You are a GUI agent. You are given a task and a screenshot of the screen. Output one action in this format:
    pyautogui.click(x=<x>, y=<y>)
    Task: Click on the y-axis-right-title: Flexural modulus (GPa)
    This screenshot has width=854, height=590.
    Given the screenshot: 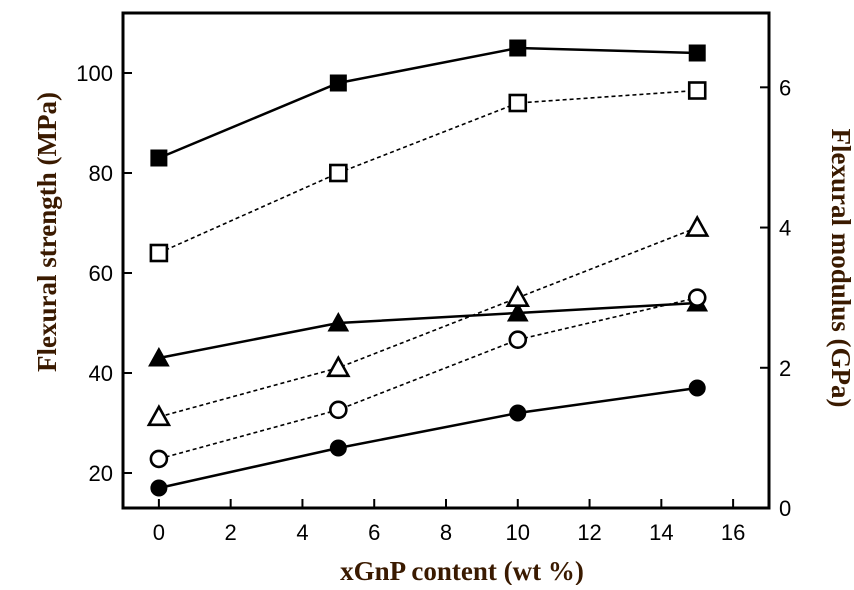 What is the action you would take?
    pyautogui.click(x=840, y=267)
    